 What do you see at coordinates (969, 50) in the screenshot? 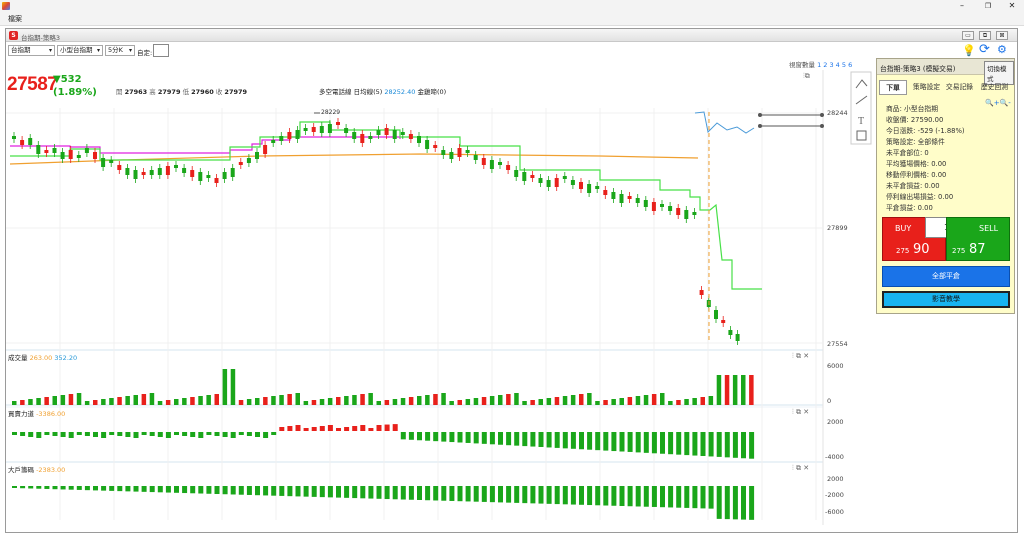
I see `lightbulb-icon: 💡` at bounding box center [969, 50].